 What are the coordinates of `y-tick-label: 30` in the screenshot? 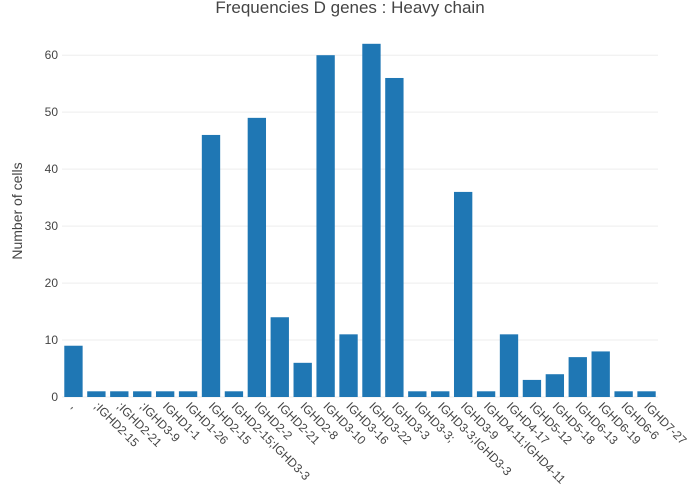 It's located at (52, 226).